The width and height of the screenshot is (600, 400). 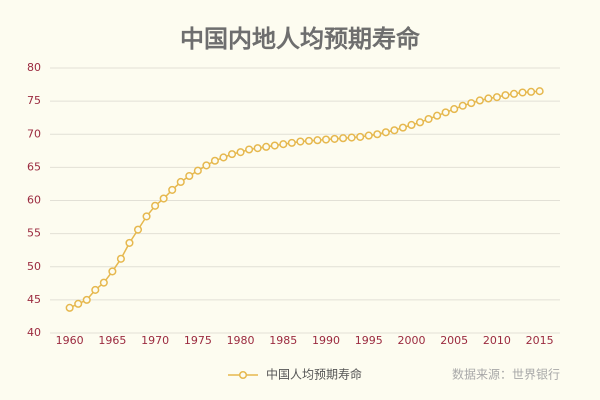 What do you see at coordinates (155, 340) in the screenshot?
I see `x-tick-label: 1970` at bounding box center [155, 340].